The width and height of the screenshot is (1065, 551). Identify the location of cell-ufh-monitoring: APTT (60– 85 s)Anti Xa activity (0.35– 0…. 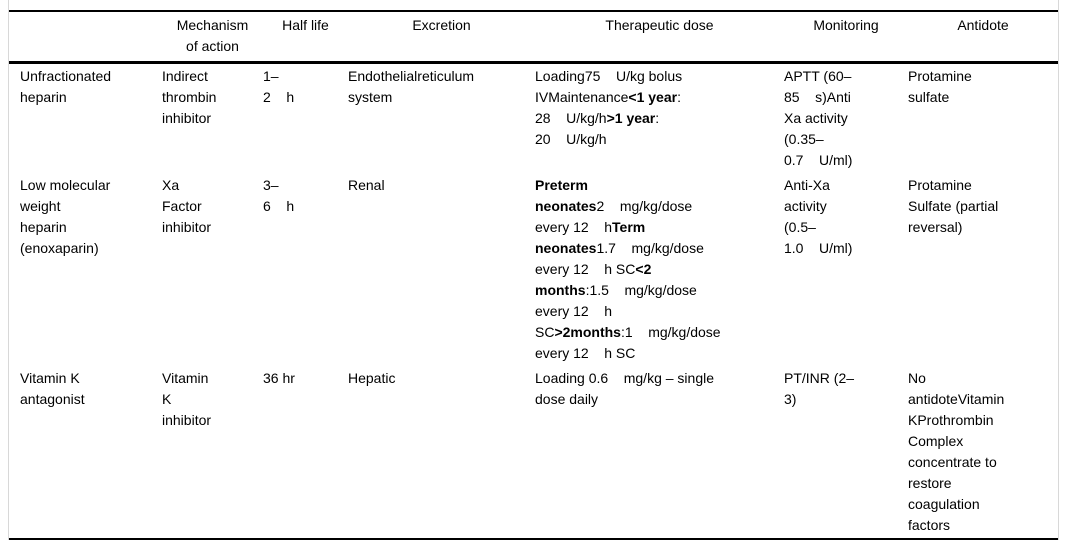
(818, 118).